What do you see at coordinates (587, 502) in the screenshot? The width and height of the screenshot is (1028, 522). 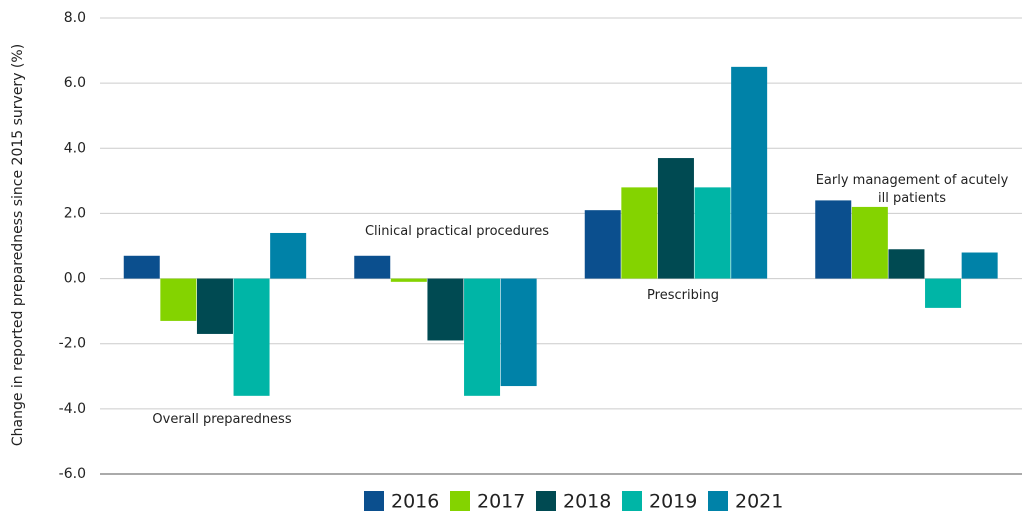 I see `legend-label: 2018` at bounding box center [587, 502].